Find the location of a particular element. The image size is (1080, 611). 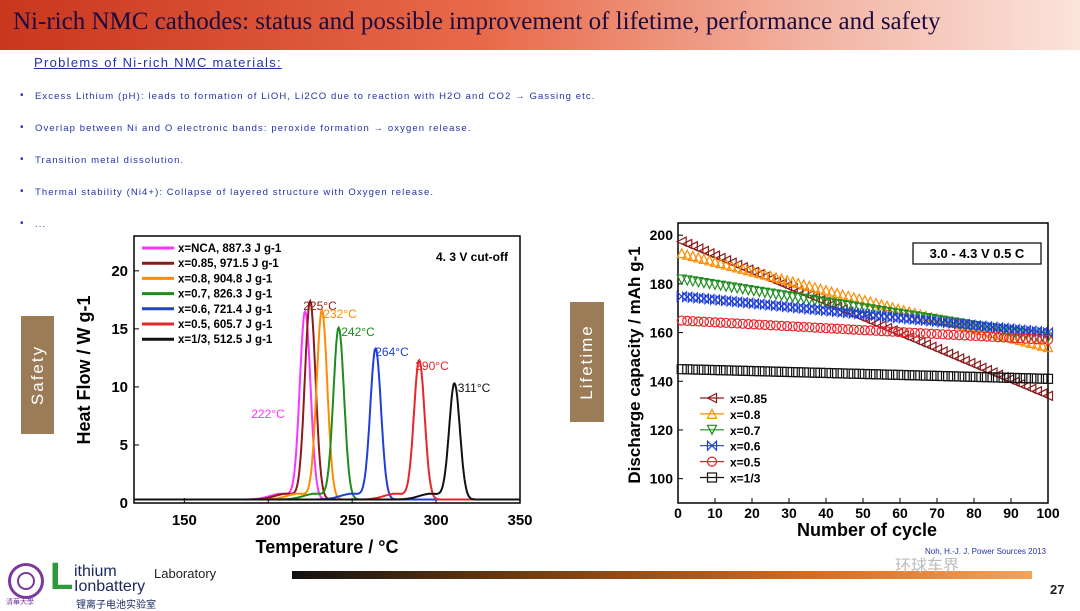

x-tick-label: 70 is located at coordinates (937, 513).